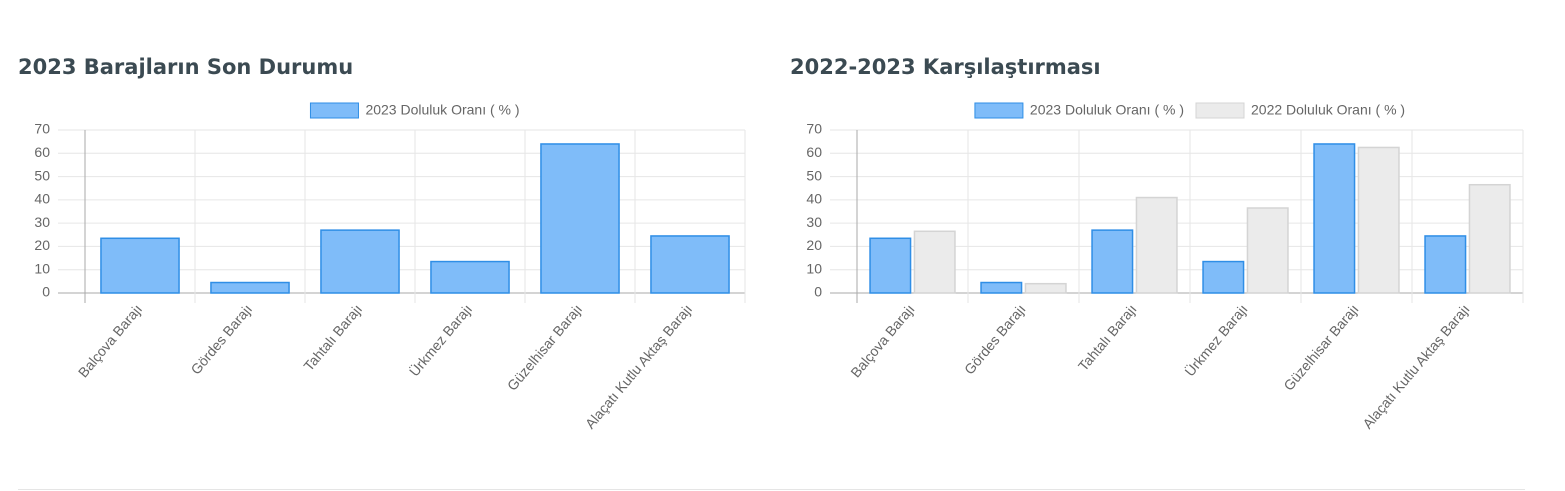  Describe the element at coordinates (185, 67) in the screenshot. I see `chart-title: 2023 Barajların Son Durumu` at that location.